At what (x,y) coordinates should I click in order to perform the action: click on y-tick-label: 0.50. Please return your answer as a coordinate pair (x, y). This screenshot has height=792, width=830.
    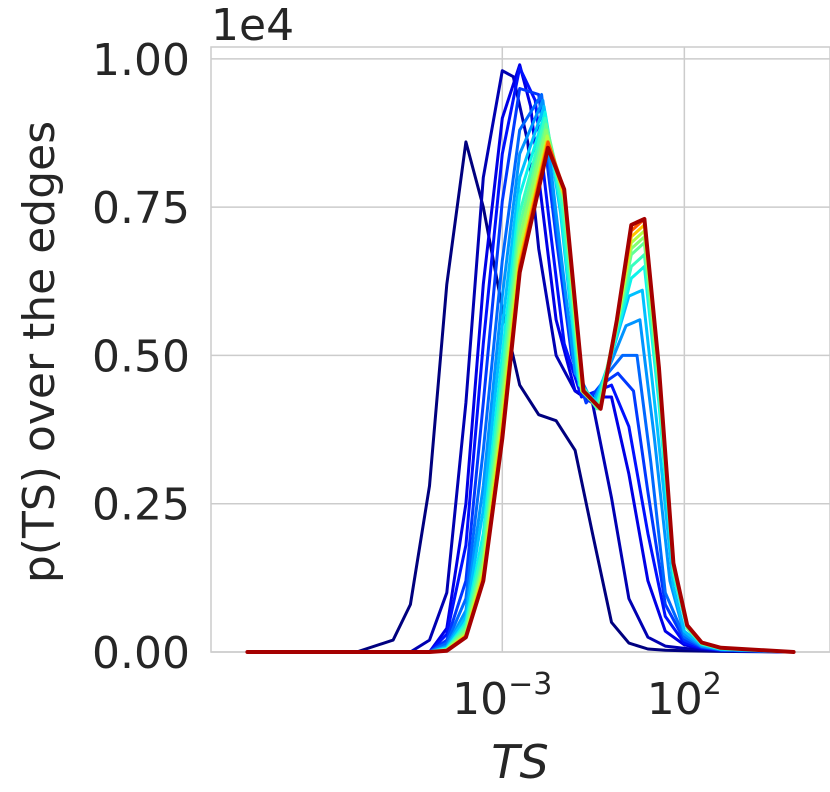
    Looking at the image, I should click on (141, 356).